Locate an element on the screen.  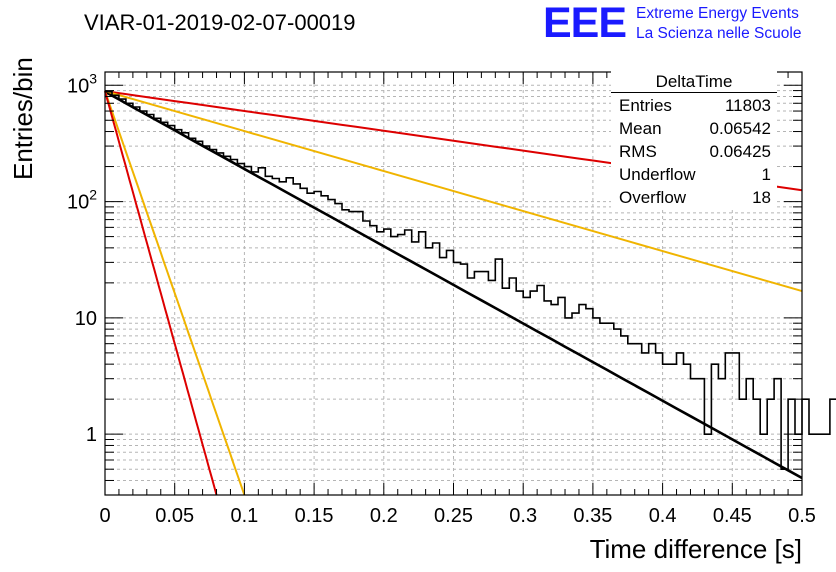
x-tick-label: 0.35 is located at coordinates (592, 516).